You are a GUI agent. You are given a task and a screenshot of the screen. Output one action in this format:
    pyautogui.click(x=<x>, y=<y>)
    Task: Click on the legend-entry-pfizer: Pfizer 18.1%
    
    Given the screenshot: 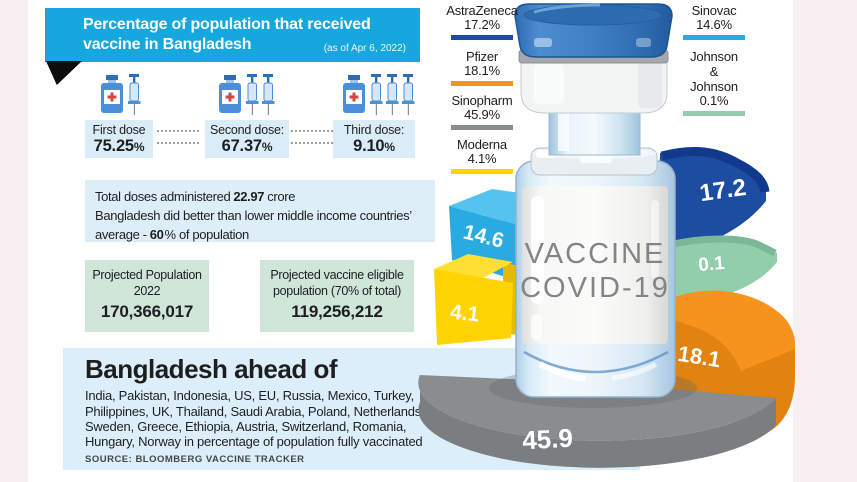 What is the action you would take?
    pyautogui.click(x=482, y=67)
    